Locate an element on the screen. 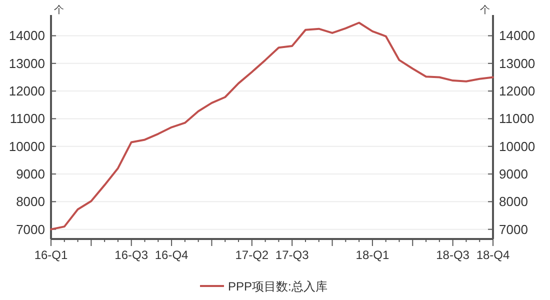 The image size is (550, 300). y2-axis-title: 个 is located at coordinates (485, 10).